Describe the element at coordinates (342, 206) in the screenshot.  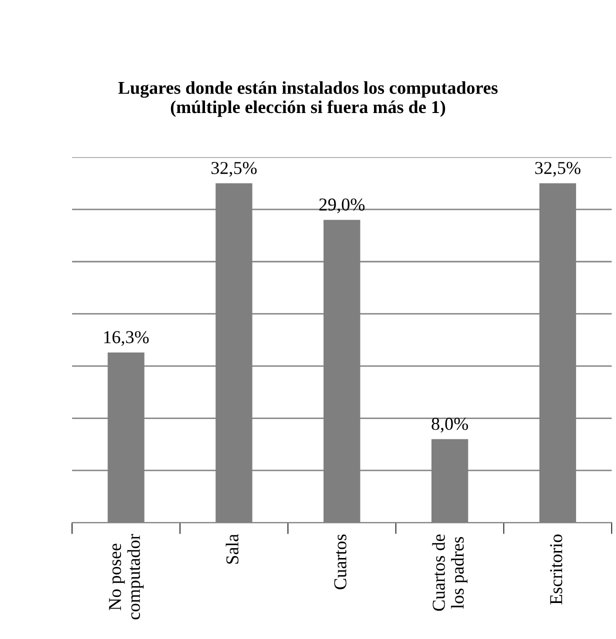
I see `data-label: 29,0%` at that location.